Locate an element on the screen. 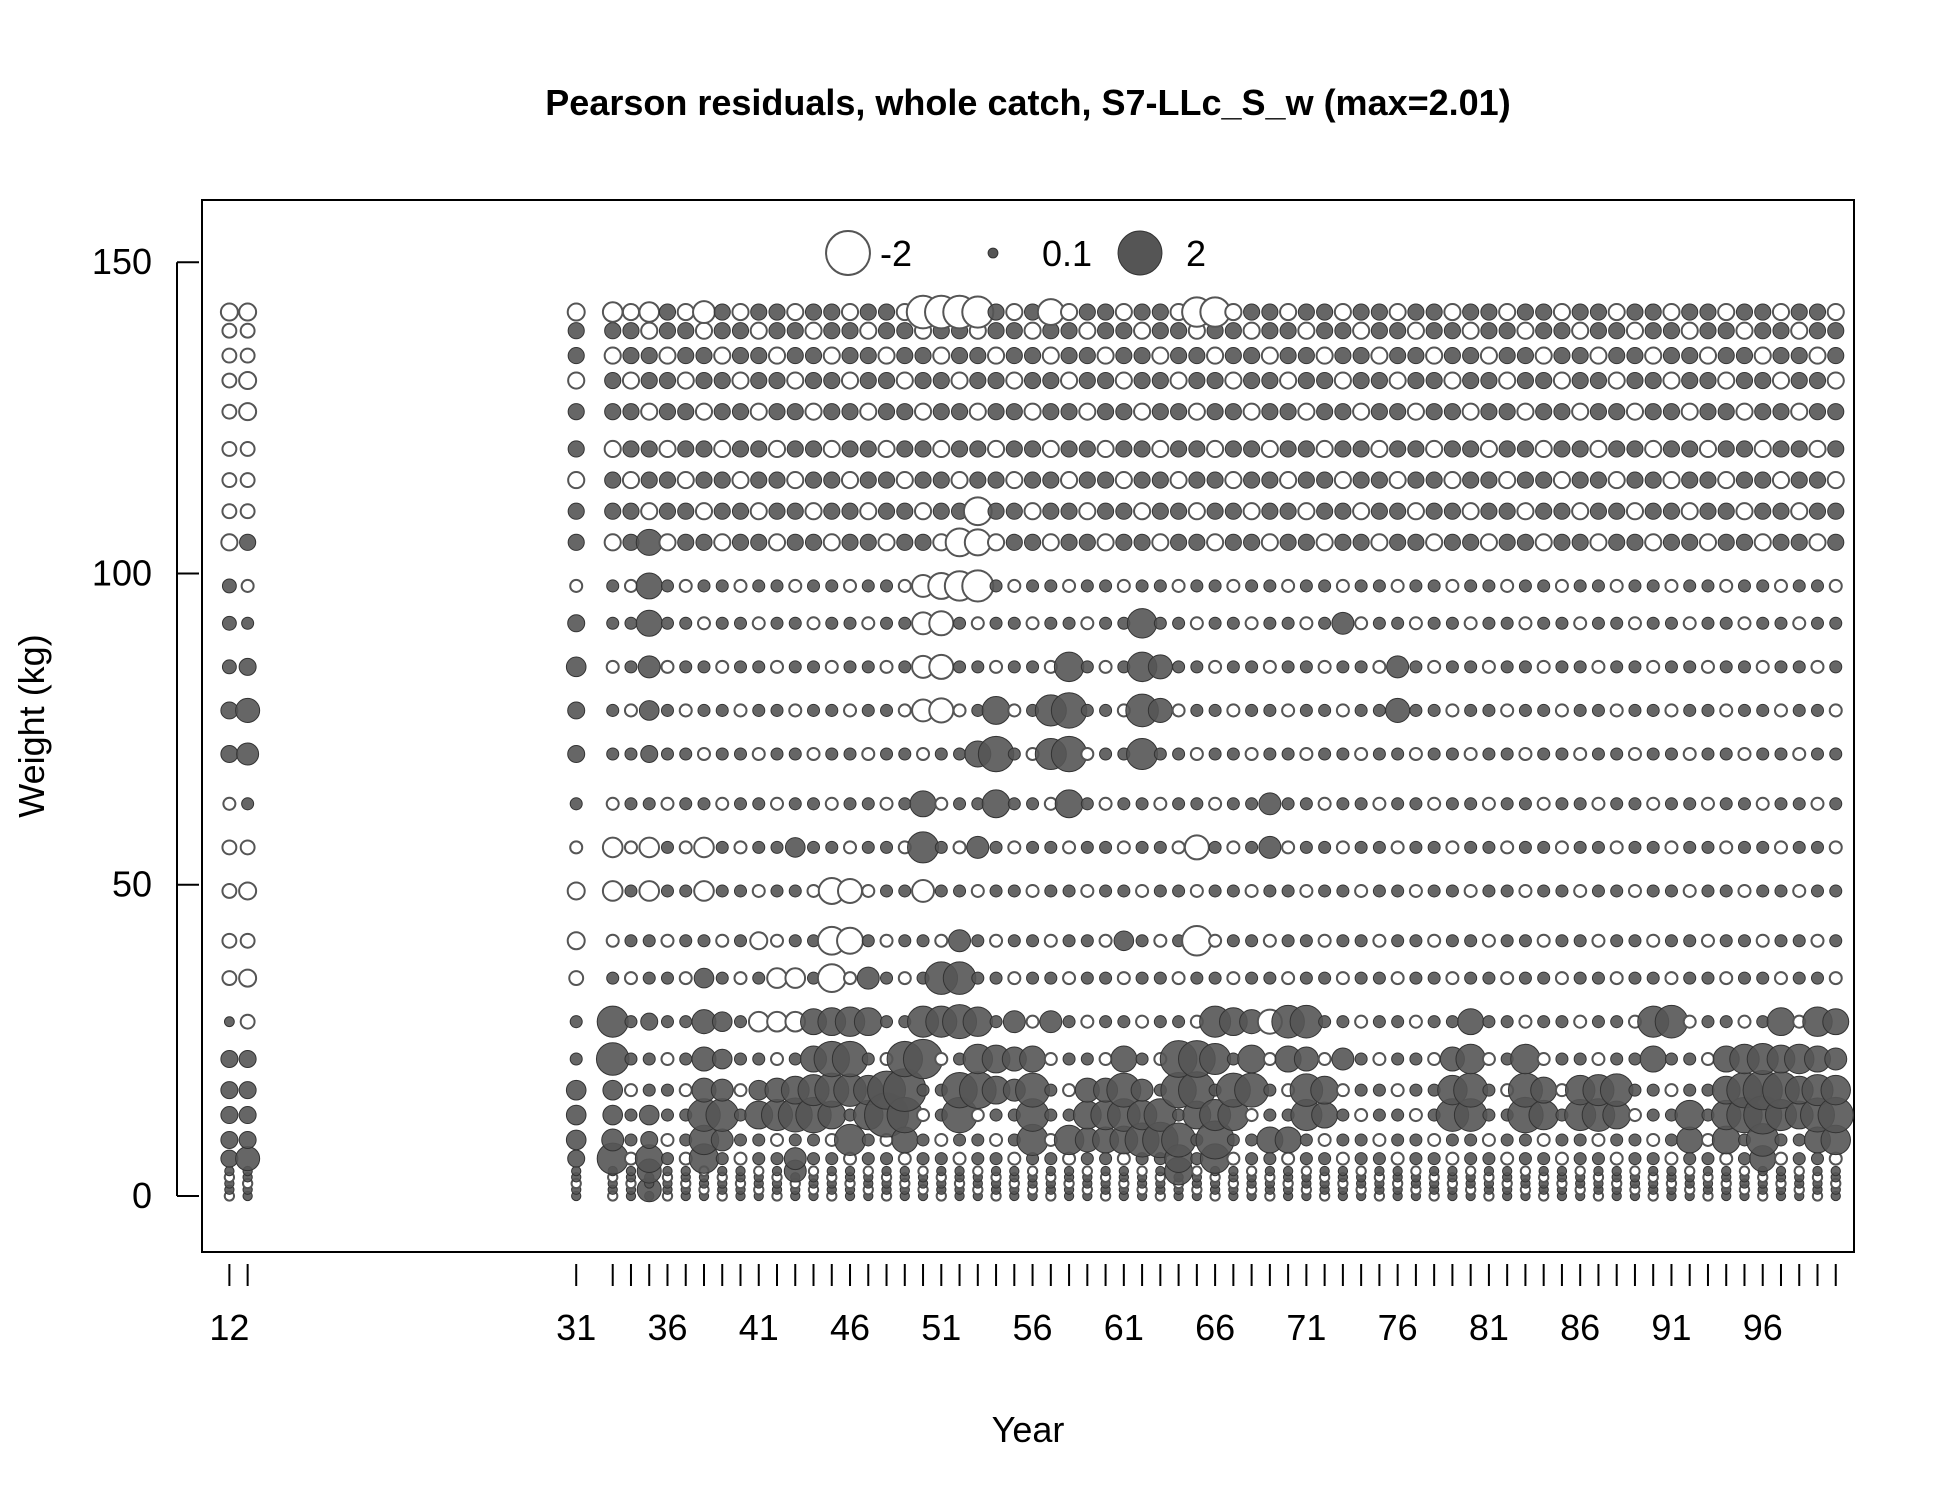  x-tick-label: 96 is located at coordinates (1763, 1327).